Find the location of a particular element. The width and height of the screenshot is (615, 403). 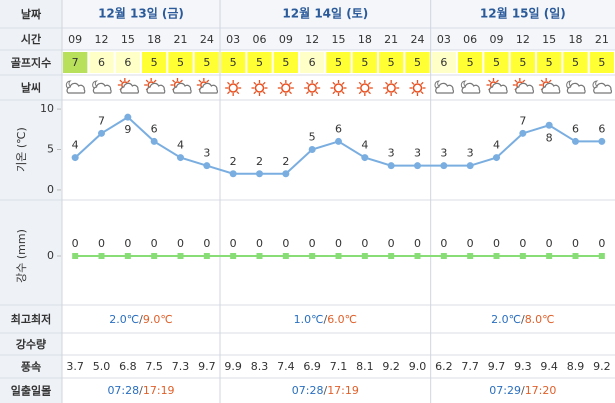

row-label: 일출일몰 is located at coordinates (31, 391).